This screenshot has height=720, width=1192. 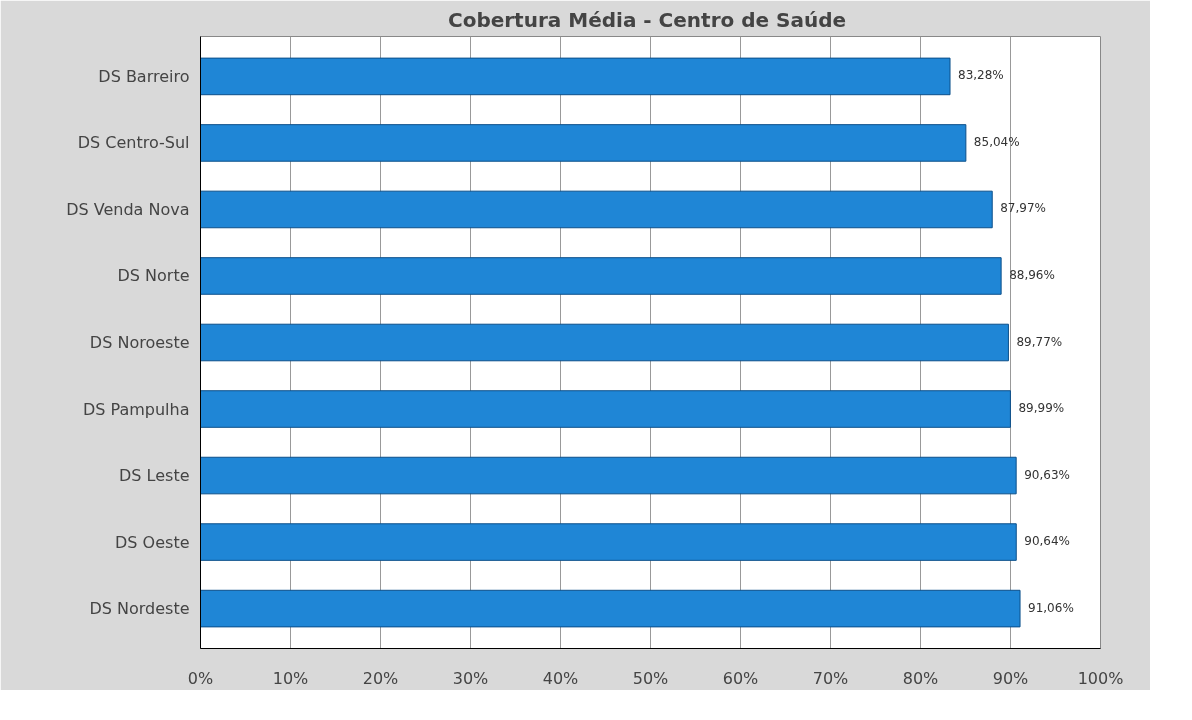 What do you see at coordinates (920, 678) in the screenshot?
I see `x-tick-label: 80%` at bounding box center [920, 678].